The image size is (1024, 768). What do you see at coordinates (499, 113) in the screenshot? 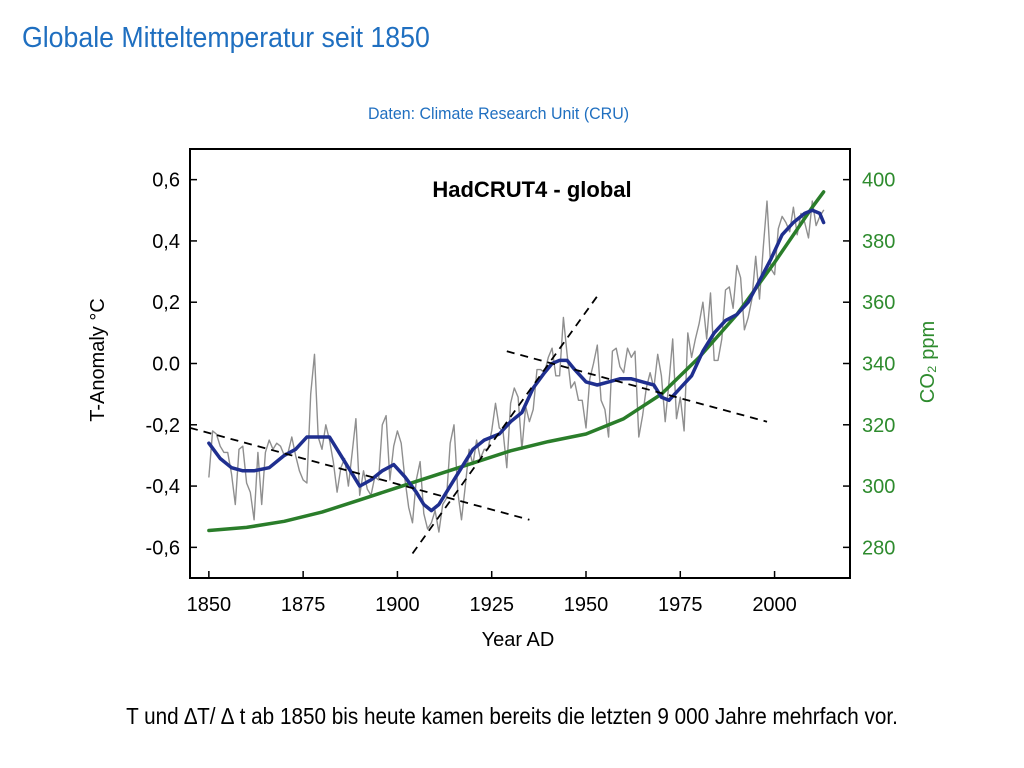
I see `data-source: Daten: Climate Research Unit (CRU)` at bounding box center [499, 113].